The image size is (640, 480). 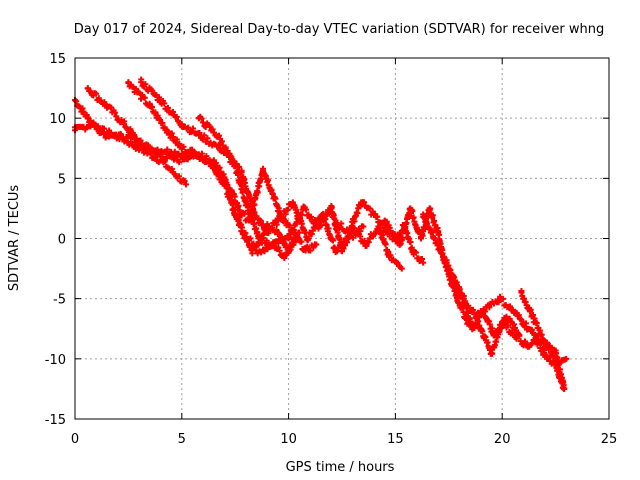 What do you see at coordinates (62, 240) in the screenshot?
I see `y-tick-label: 0` at bounding box center [62, 240].